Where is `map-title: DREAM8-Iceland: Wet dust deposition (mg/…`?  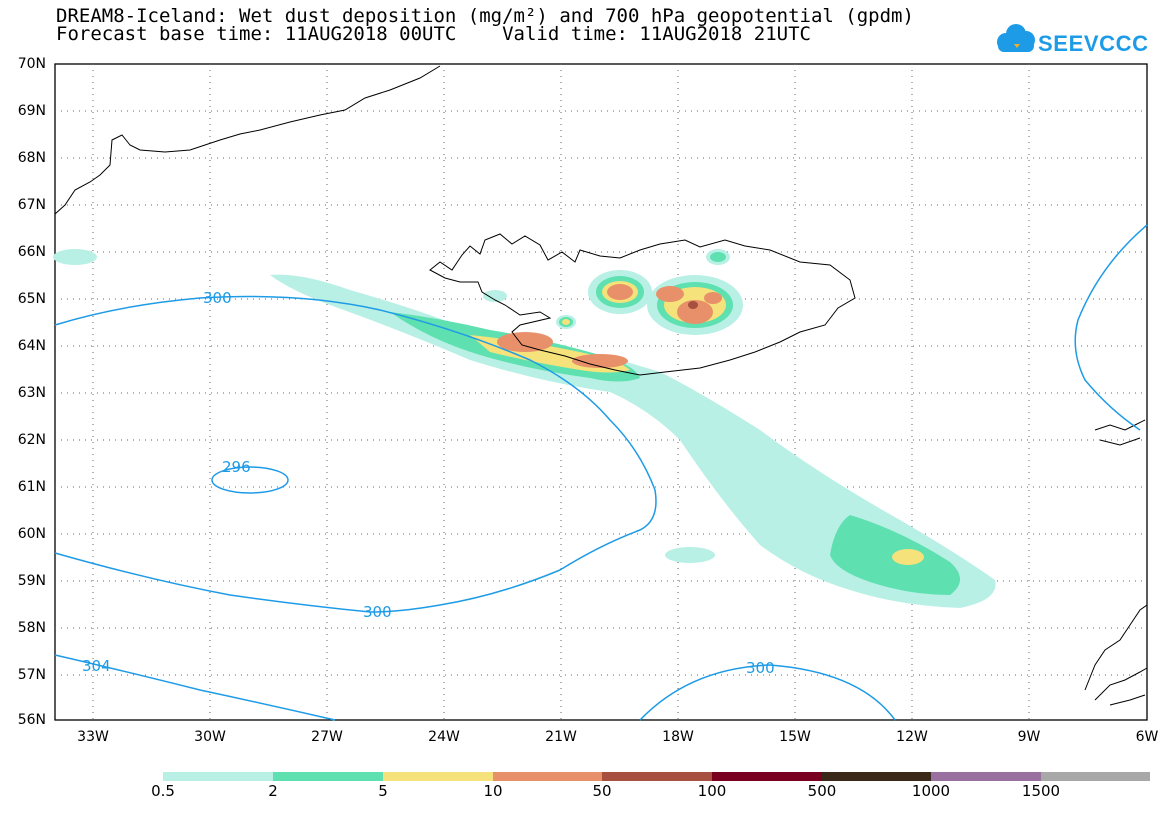 map-title: DREAM8-Iceland: Wet dust deposition (mg/… is located at coordinates (485, 16).